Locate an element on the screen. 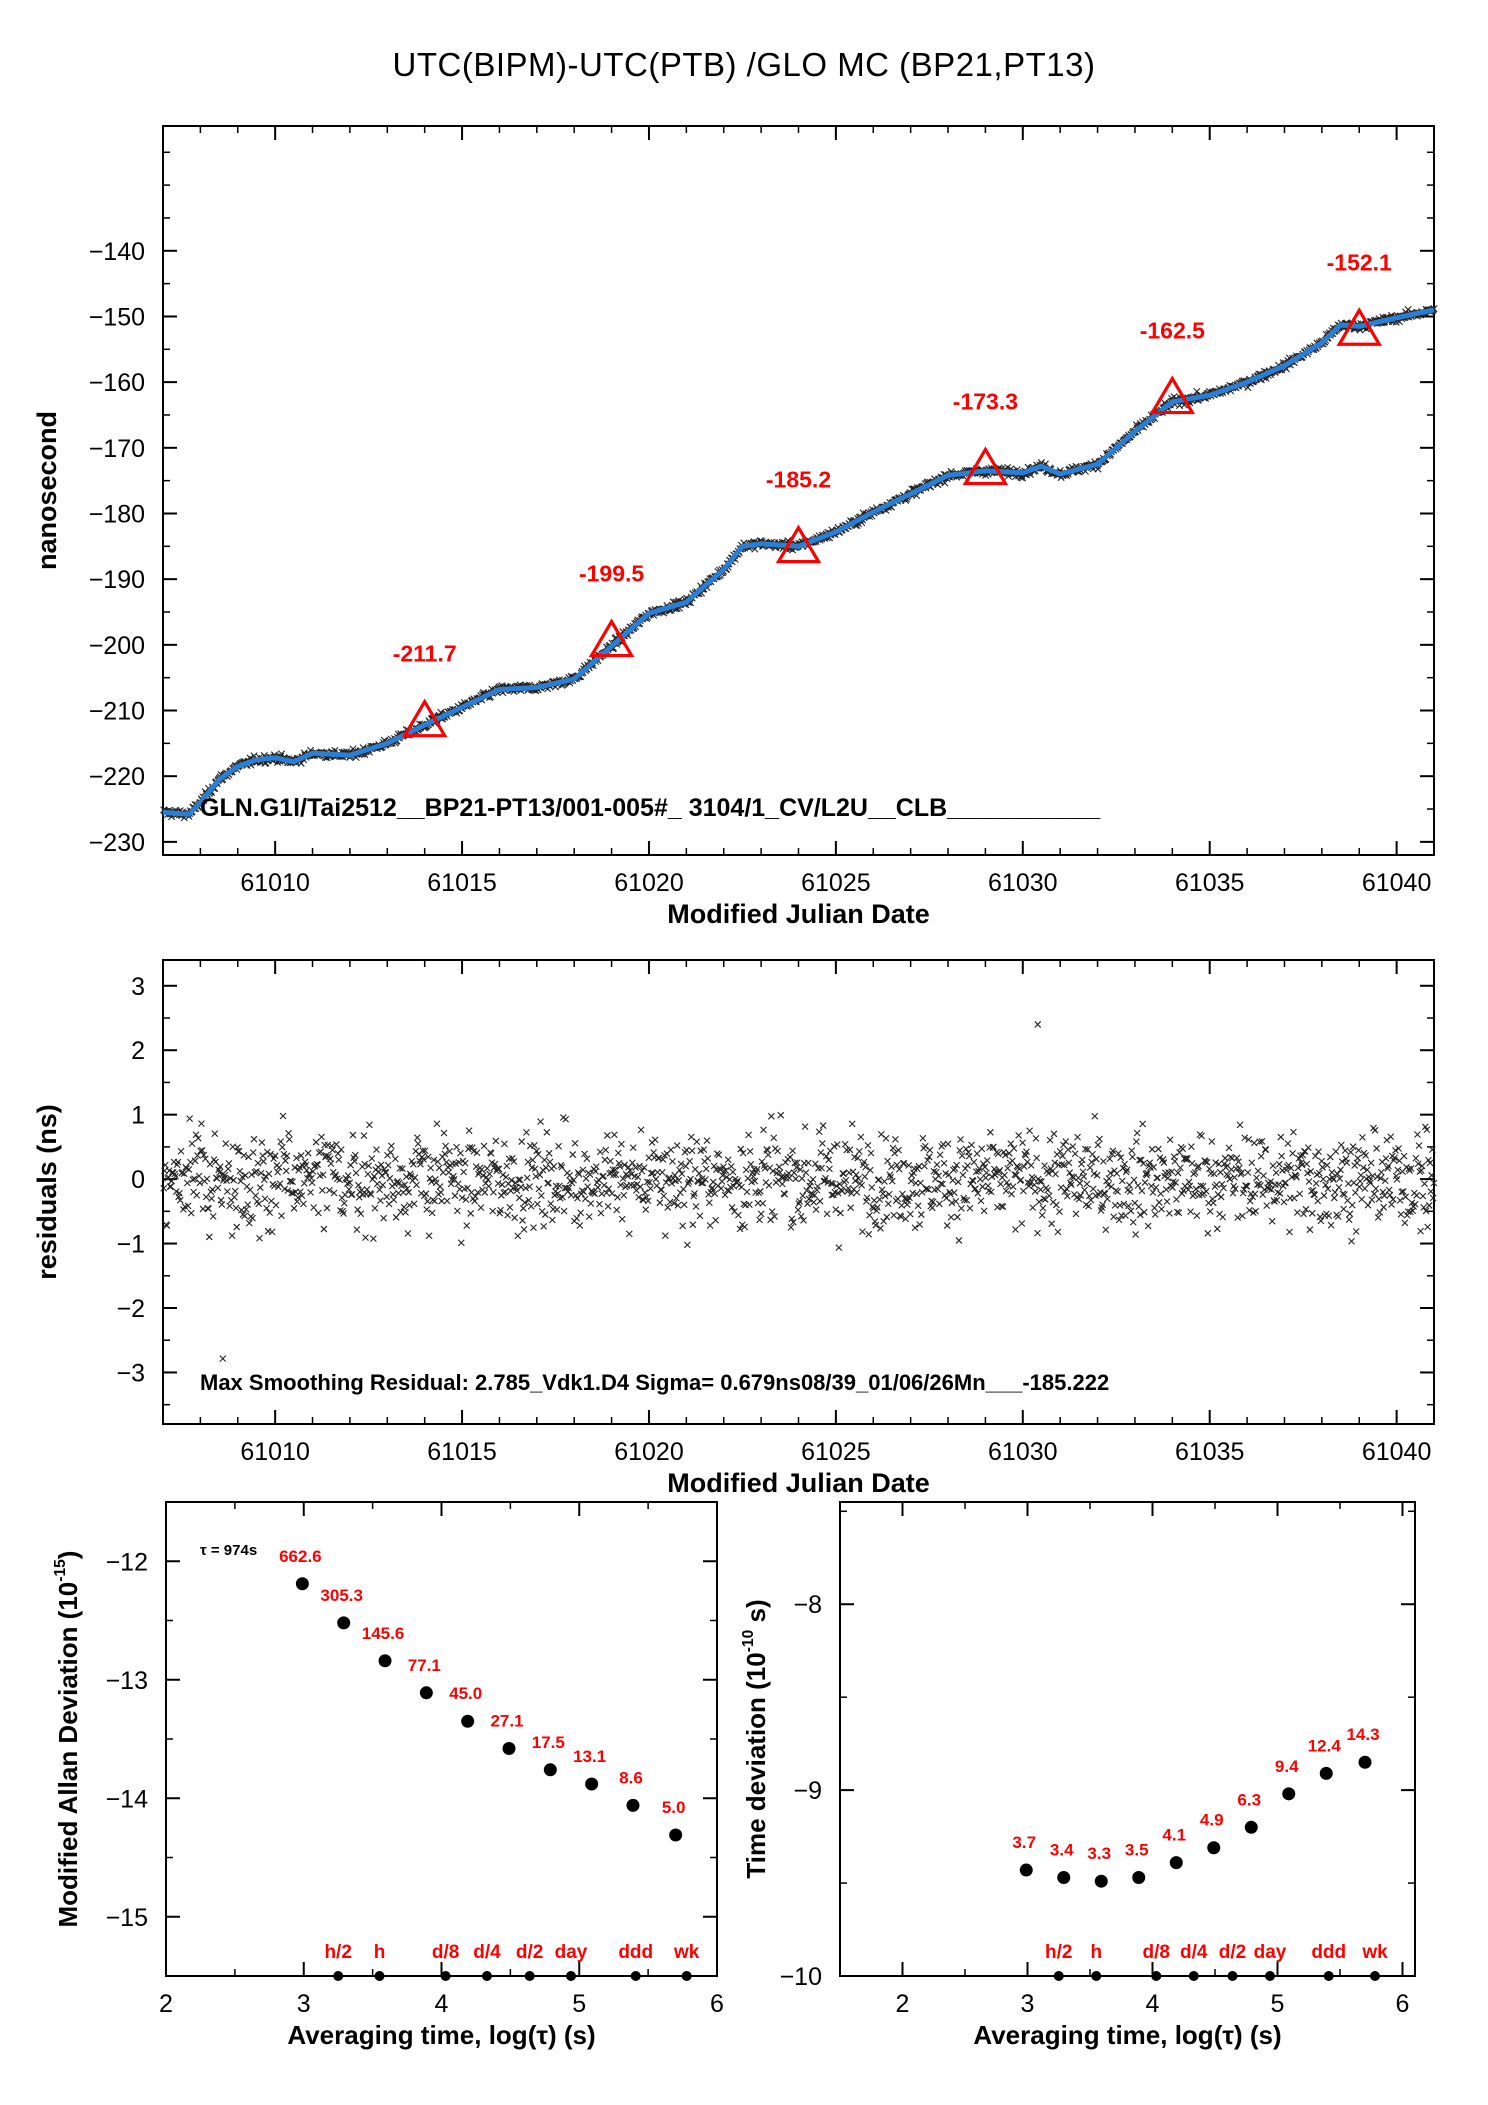 This screenshot has height=2105, width=1488. tau-note: τ = 974s is located at coordinates (228, 1550).